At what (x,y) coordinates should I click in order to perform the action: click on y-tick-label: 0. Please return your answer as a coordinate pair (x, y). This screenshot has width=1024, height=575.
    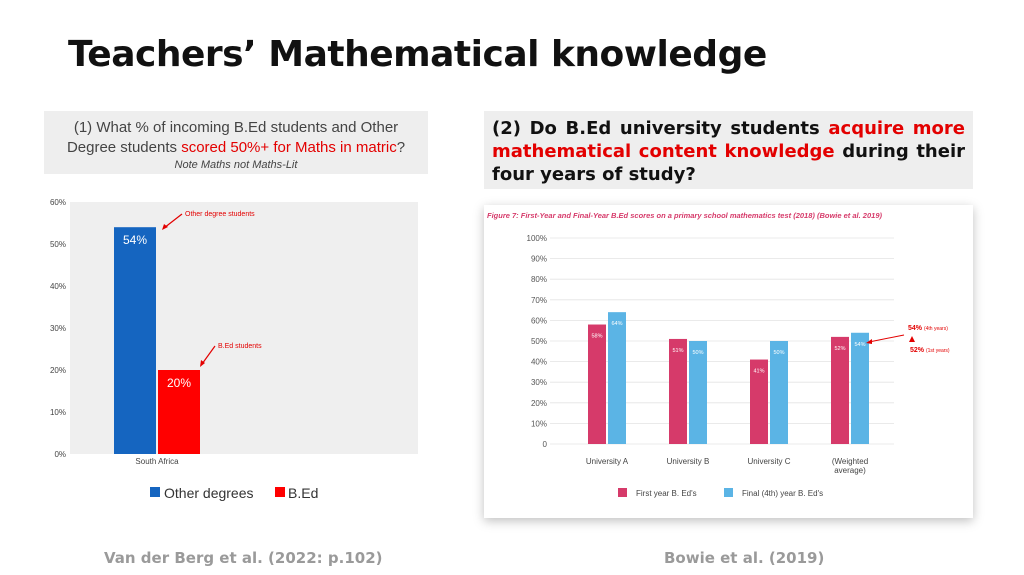
    Looking at the image, I should click on (545, 444).